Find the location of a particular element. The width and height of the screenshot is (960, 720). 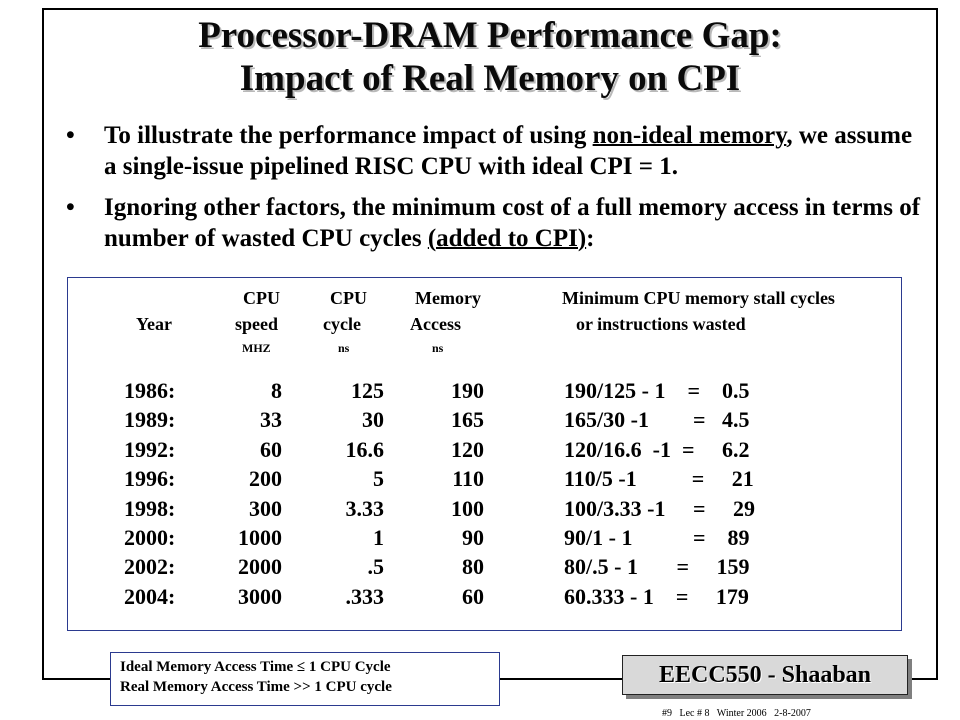

cell-access: 110 is located at coordinates (468, 479).